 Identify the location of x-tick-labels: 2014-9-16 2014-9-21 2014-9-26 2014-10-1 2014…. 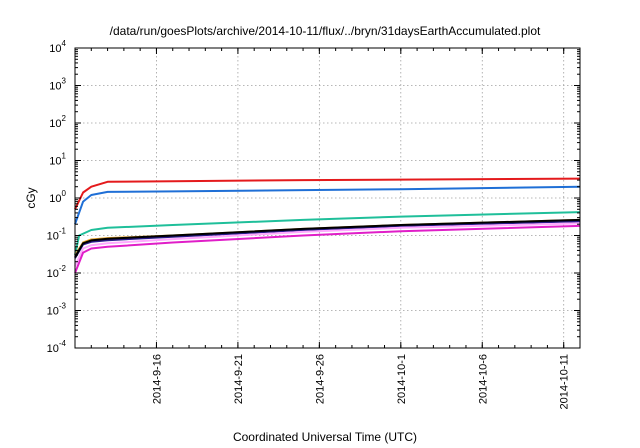
(360, 381).